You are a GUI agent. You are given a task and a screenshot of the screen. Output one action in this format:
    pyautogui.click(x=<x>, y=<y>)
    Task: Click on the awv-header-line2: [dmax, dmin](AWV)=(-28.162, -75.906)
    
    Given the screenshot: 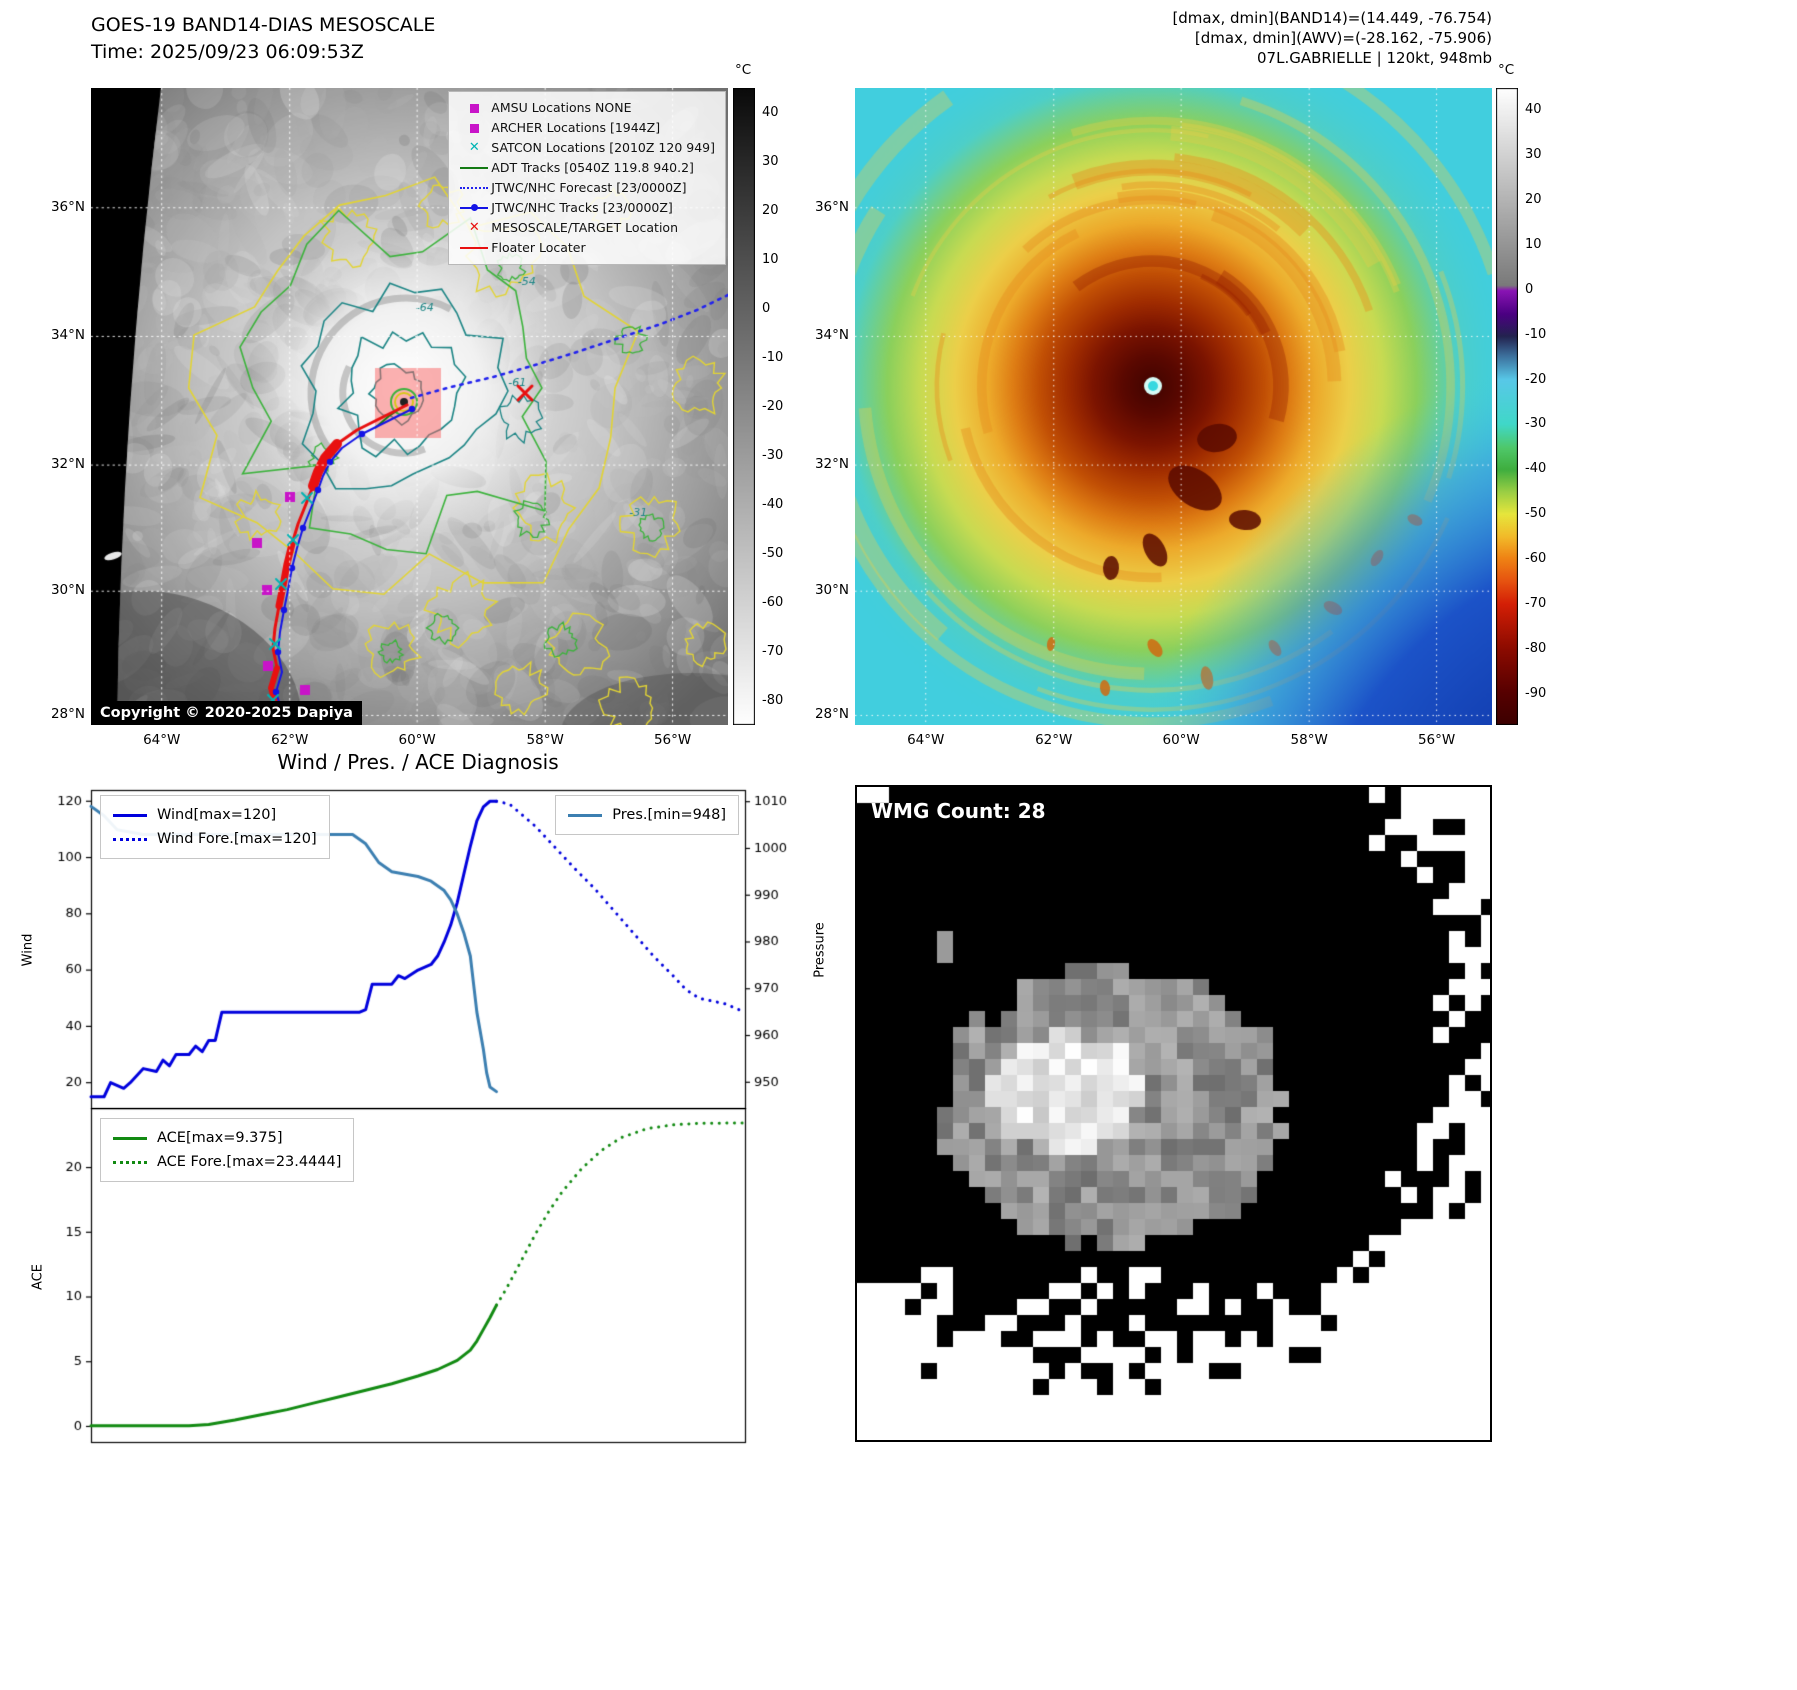 What is the action you would take?
    pyautogui.click(x=1343, y=38)
    